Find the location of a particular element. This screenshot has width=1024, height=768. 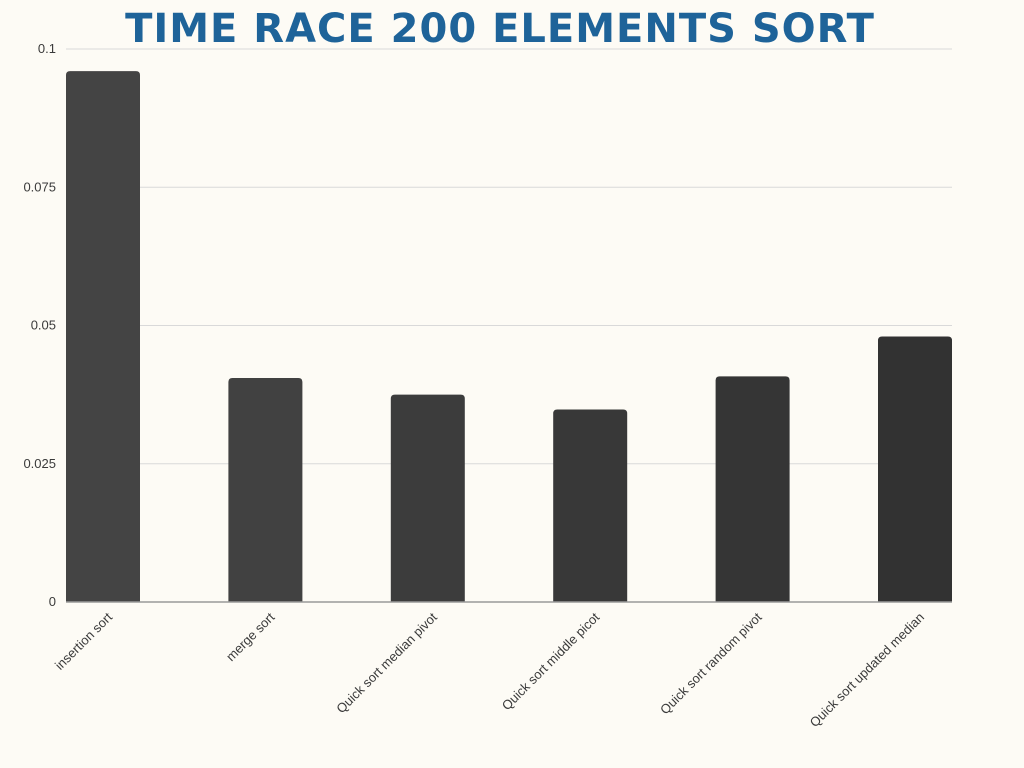

x-tick-label: Quick sort median pivot is located at coordinates (386, 662).